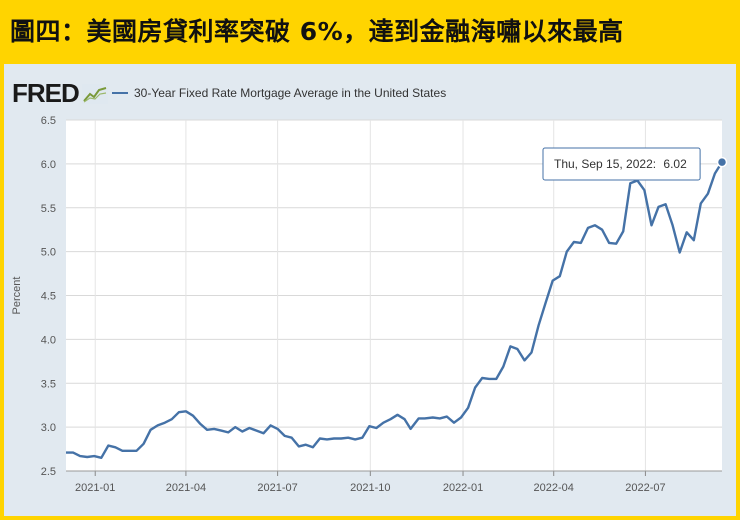 The height and width of the screenshot is (520, 740). I want to click on y-axis-label: Percent, so click(17, 296).